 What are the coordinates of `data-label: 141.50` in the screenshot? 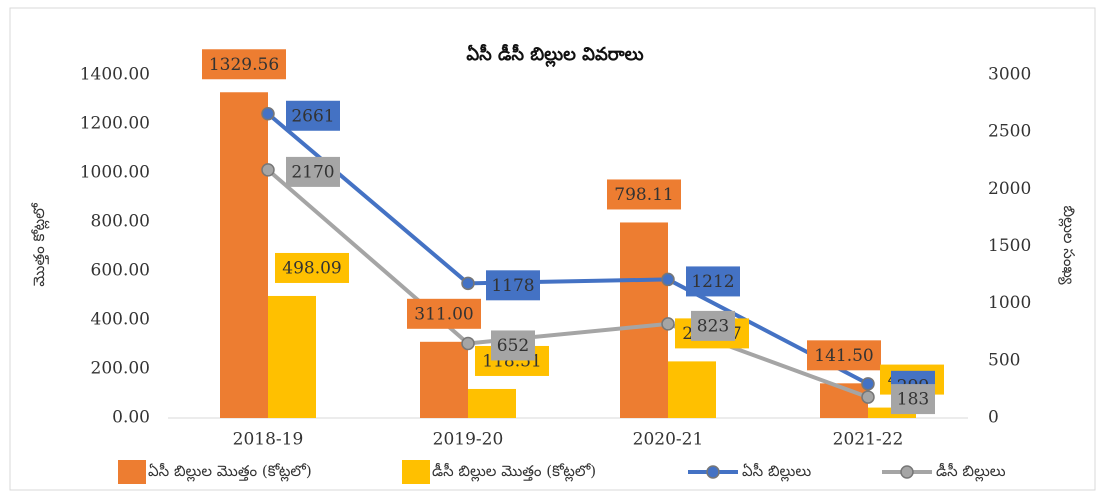 It's located at (843, 356).